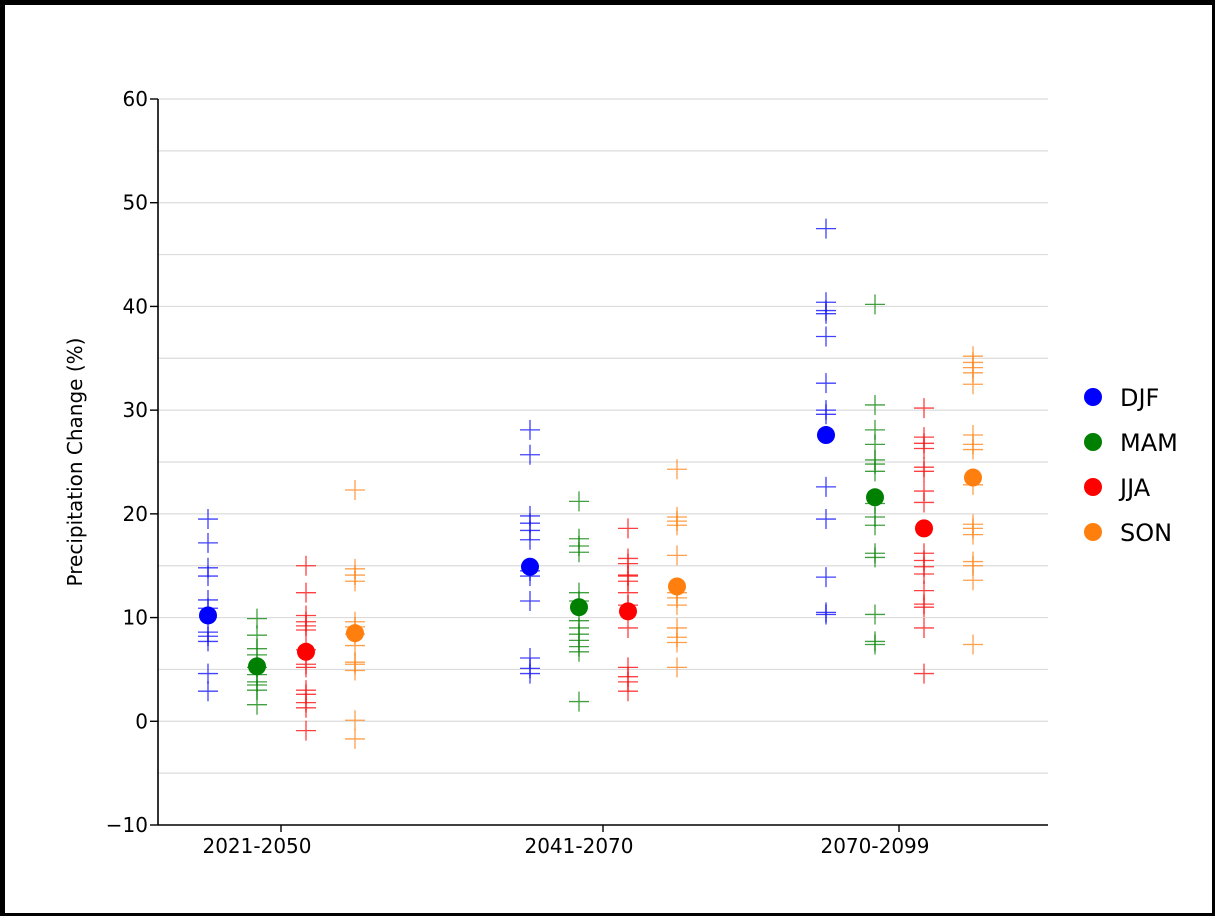 The width and height of the screenshot is (1215, 916). What do you see at coordinates (1093, 397) in the screenshot?
I see `legend-marker-djf` at bounding box center [1093, 397].